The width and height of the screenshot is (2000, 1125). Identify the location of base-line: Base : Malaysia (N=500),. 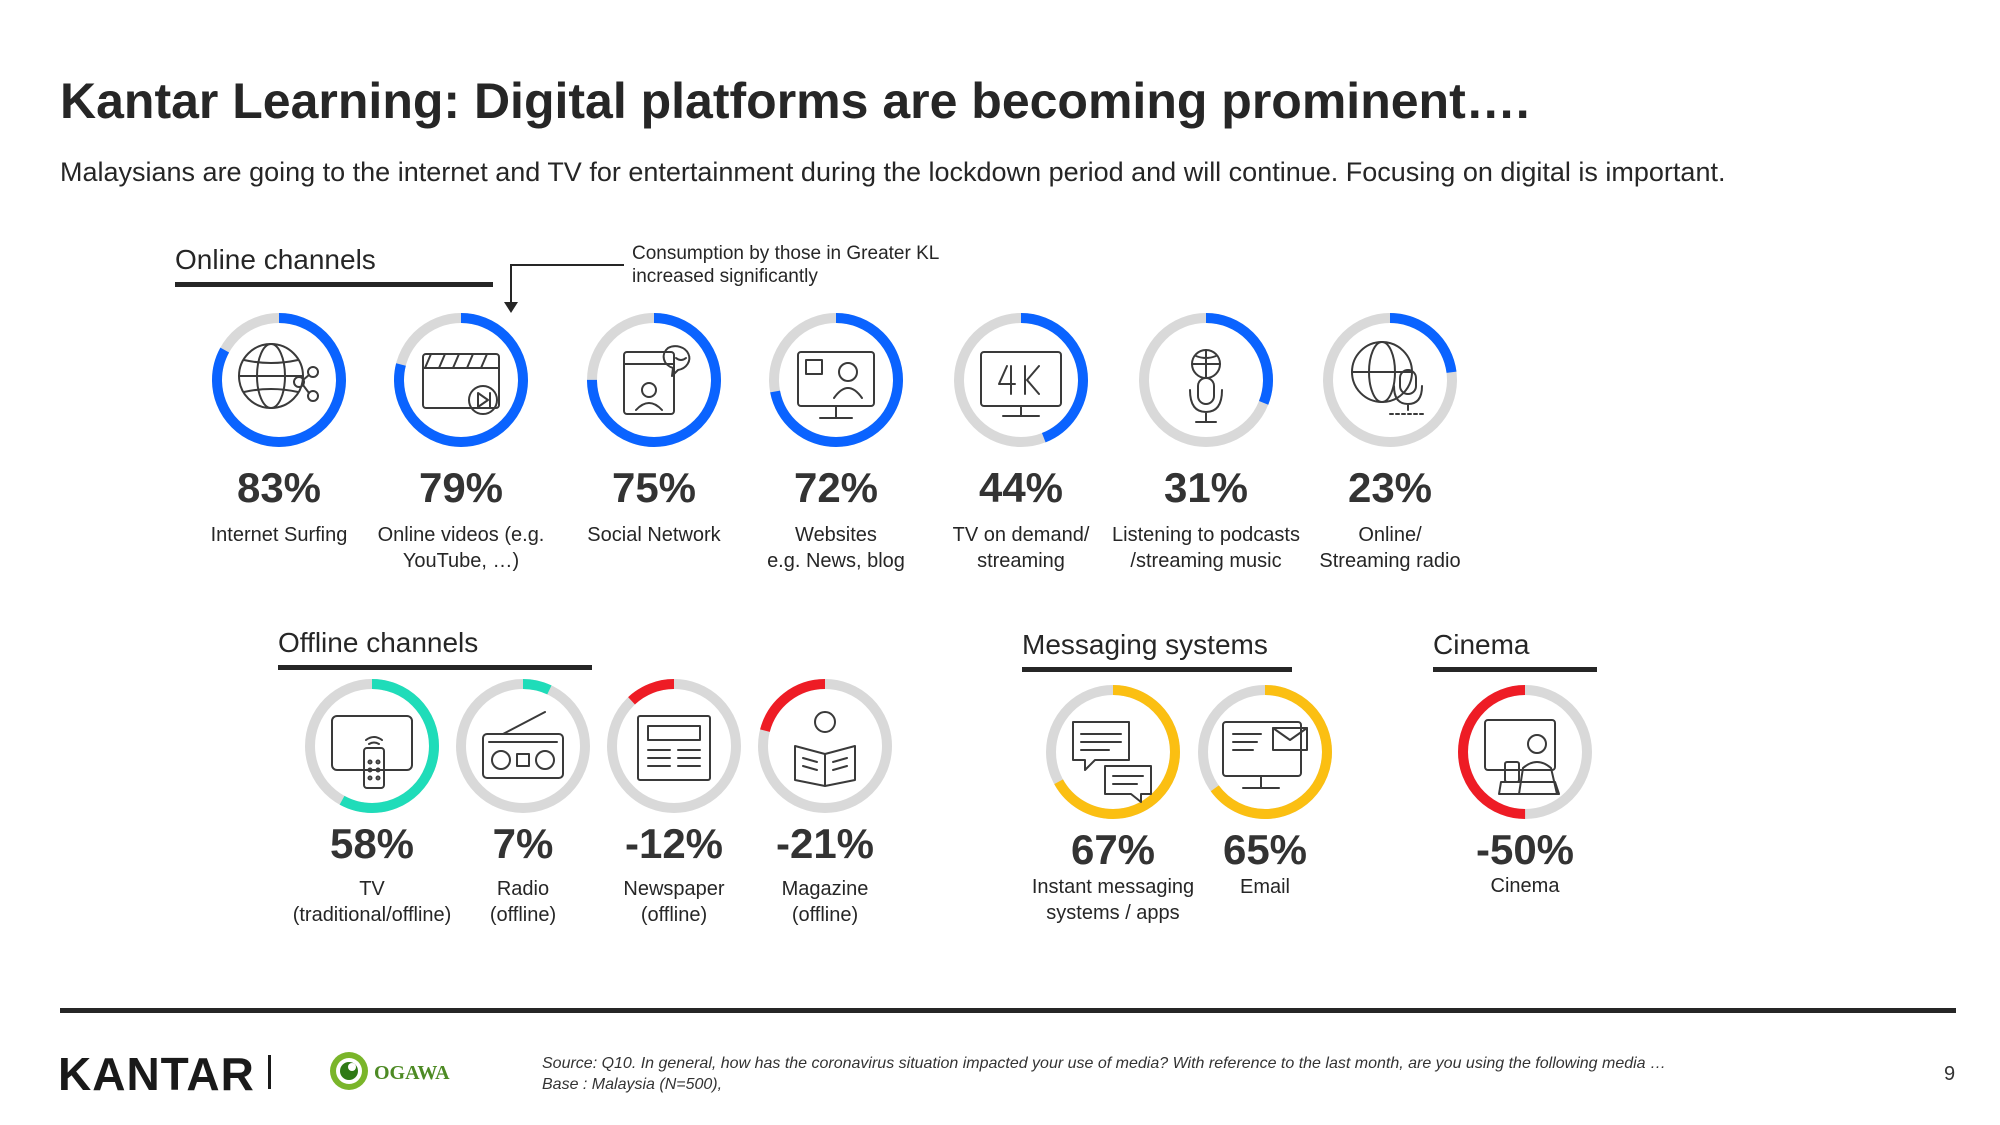
(632, 1084).